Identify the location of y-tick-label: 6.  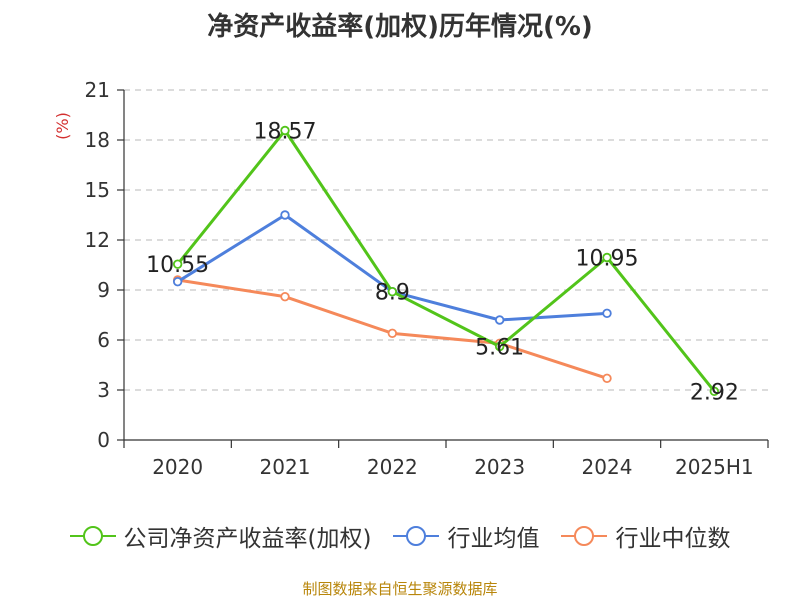
(103, 340).